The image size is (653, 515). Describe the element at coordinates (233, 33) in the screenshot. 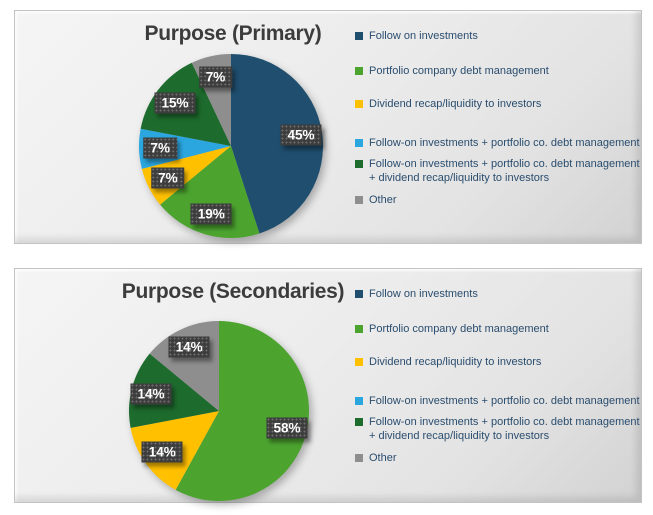

I see `chart-title: Purpose (Primary)` at that location.